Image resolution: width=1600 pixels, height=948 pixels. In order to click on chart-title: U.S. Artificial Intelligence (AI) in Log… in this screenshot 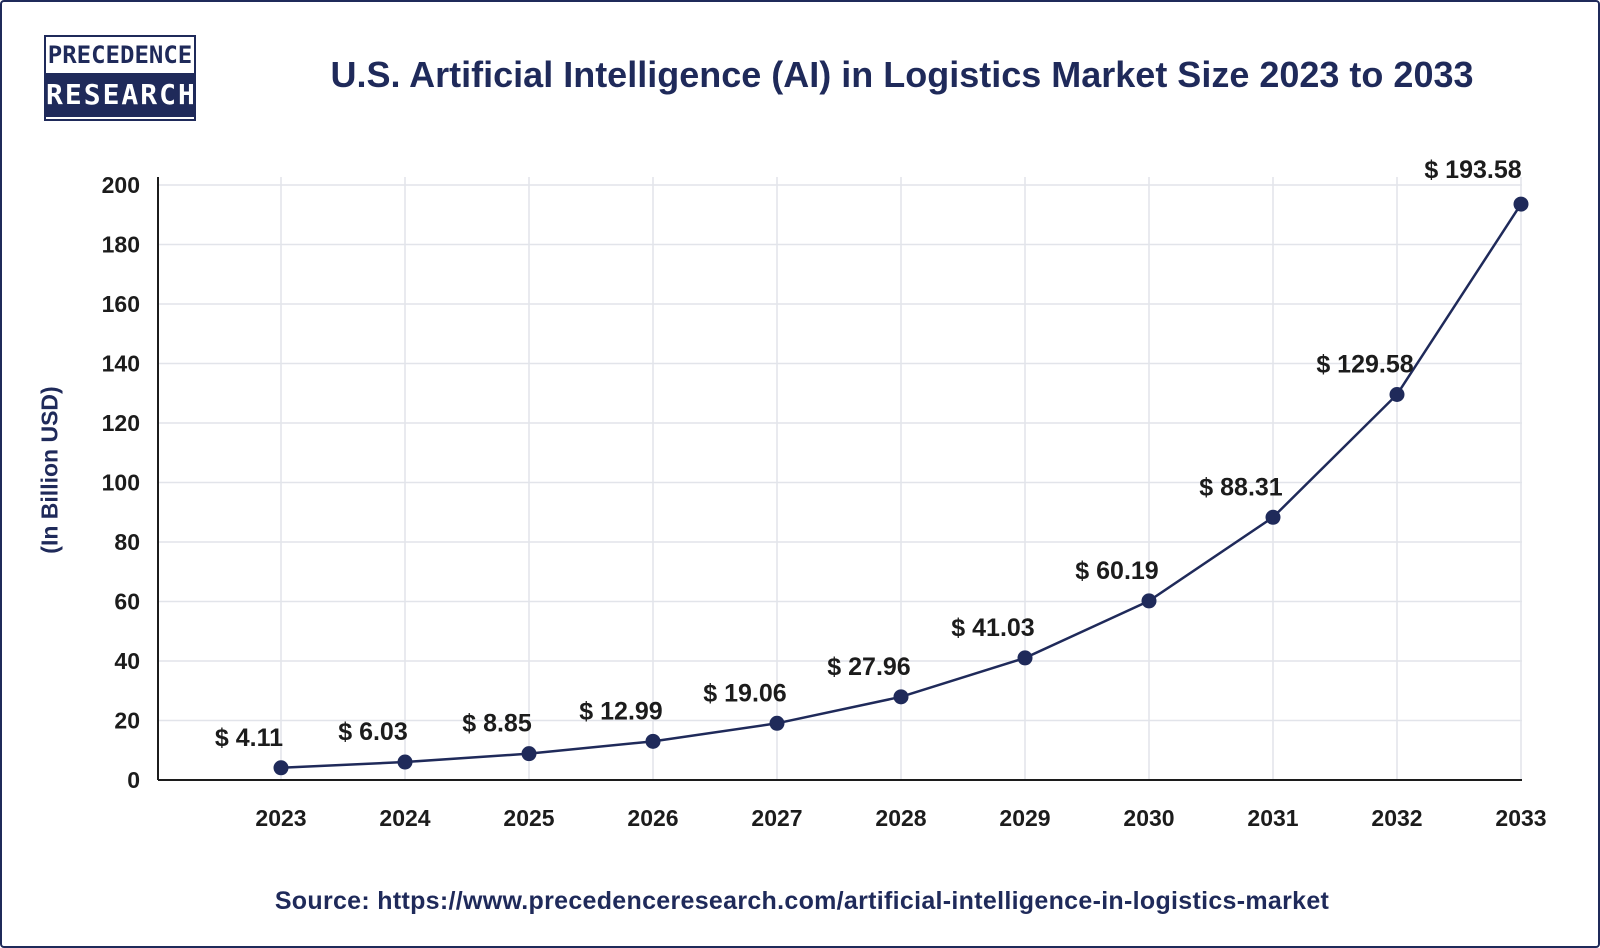, I will do `click(902, 74)`.